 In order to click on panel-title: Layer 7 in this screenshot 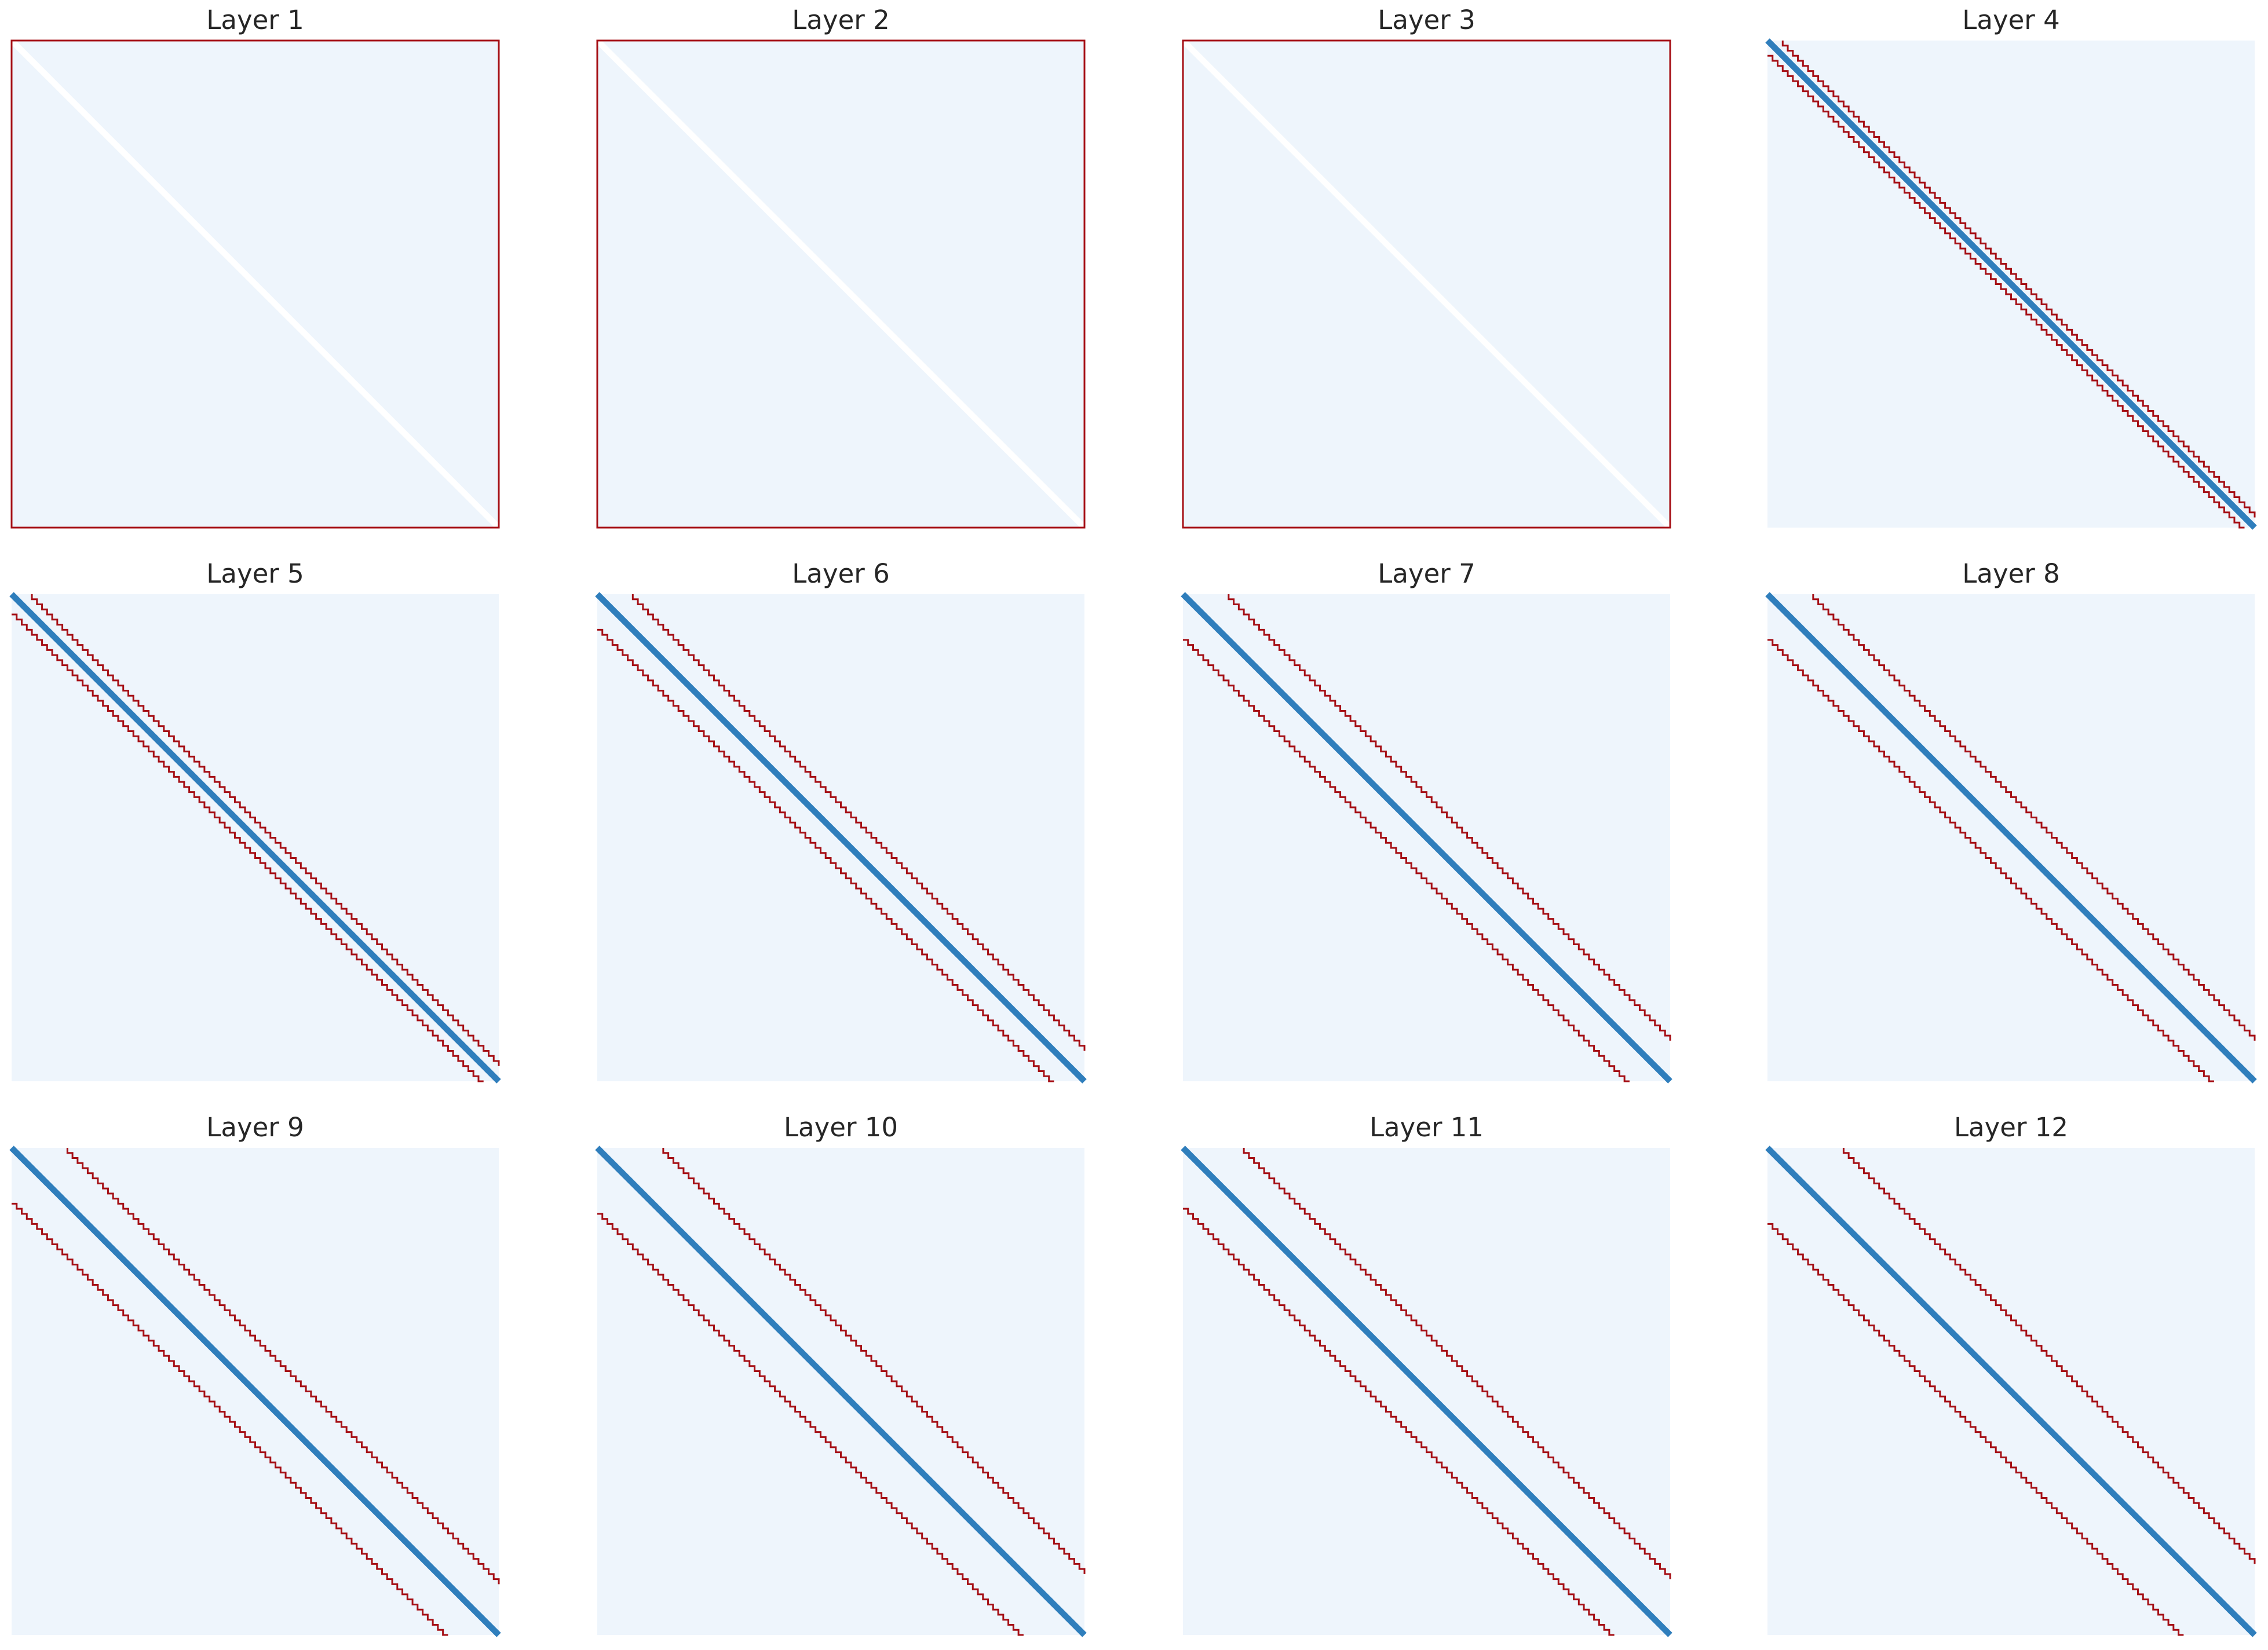, I will do `click(1426, 573)`.